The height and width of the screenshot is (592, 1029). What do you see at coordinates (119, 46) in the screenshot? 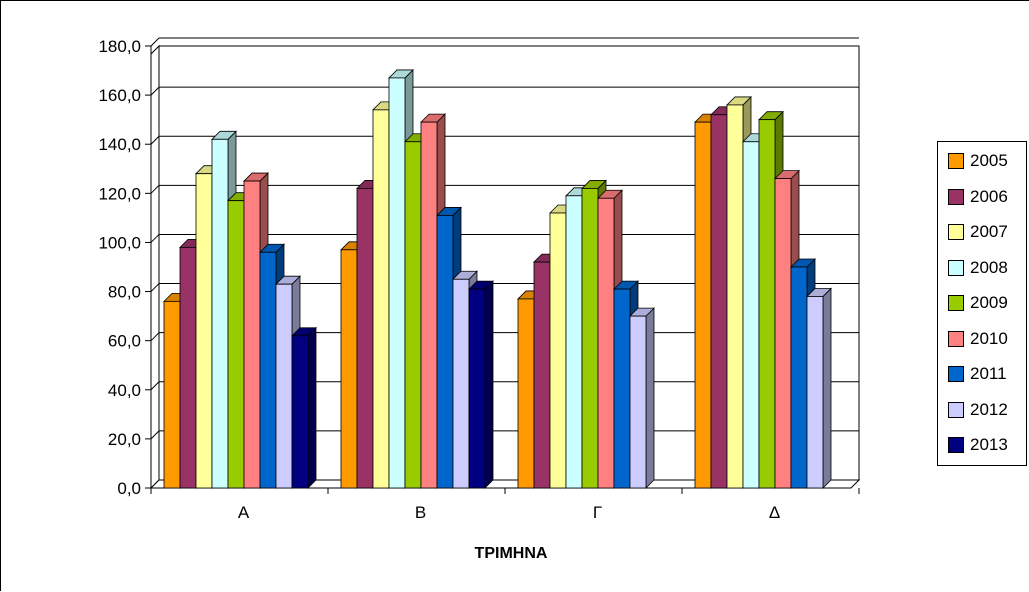
I see `y-tick-label: 180,0` at bounding box center [119, 46].